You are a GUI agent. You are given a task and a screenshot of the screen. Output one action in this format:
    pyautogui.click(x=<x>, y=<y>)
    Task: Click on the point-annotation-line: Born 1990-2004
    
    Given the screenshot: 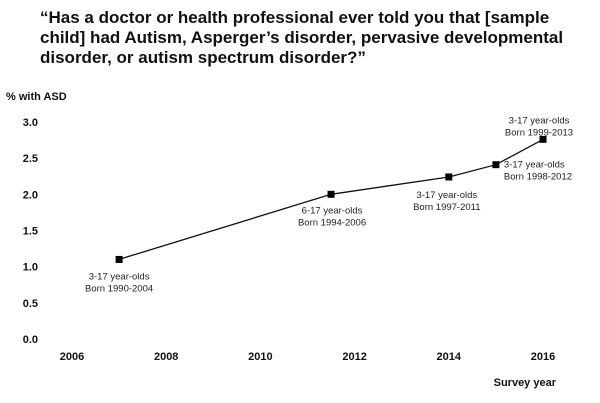 What is the action you would take?
    pyautogui.click(x=119, y=288)
    